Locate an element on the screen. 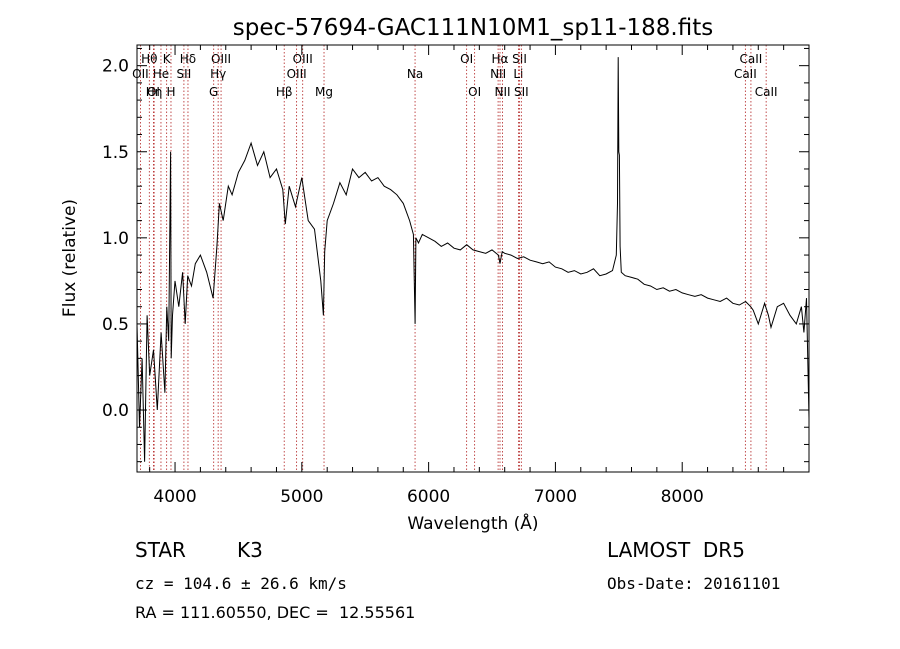 The image size is (900, 649). x-tick-label: 5000 is located at coordinates (301, 497).